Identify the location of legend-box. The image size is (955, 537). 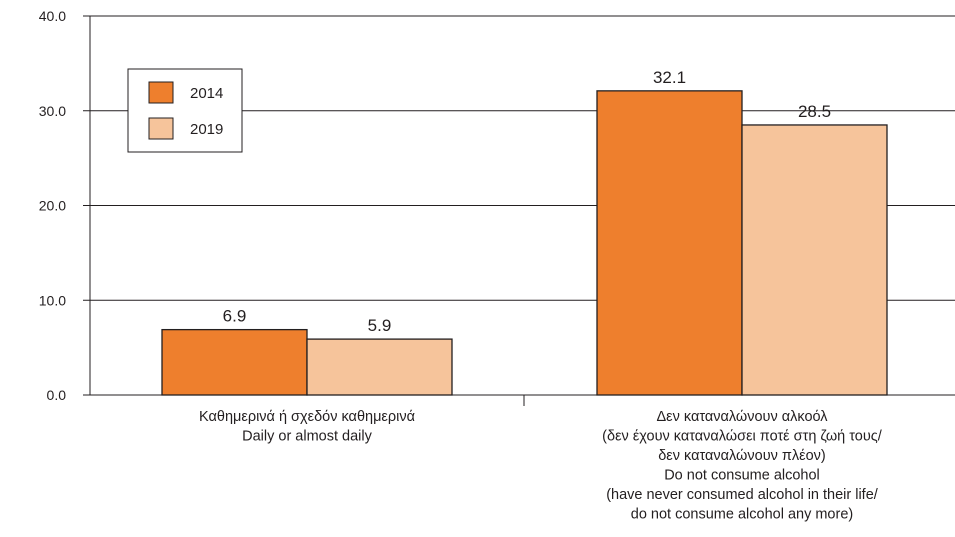
(185, 110).